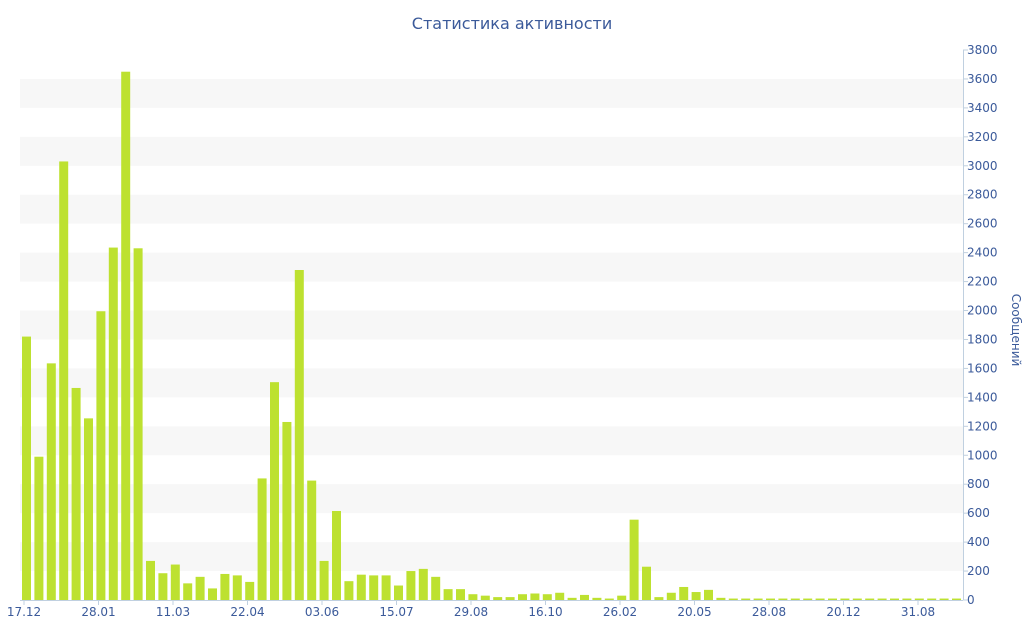 This screenshot has height=640, width=1024. Describe the element at coordinates (978, 484) in the screenshot. I see `y-tick-label: 800` at that location.